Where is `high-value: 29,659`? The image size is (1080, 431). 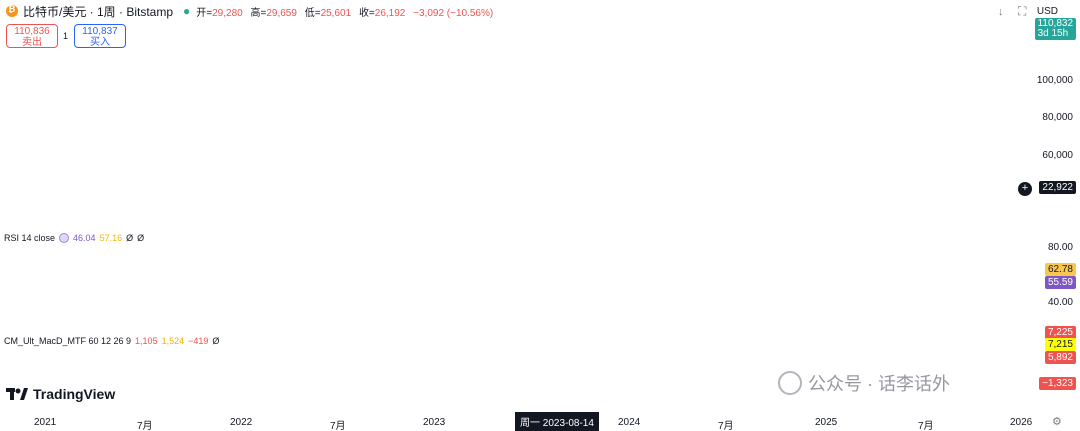 high-value: 29,659 is located at coordinates (281, 13).